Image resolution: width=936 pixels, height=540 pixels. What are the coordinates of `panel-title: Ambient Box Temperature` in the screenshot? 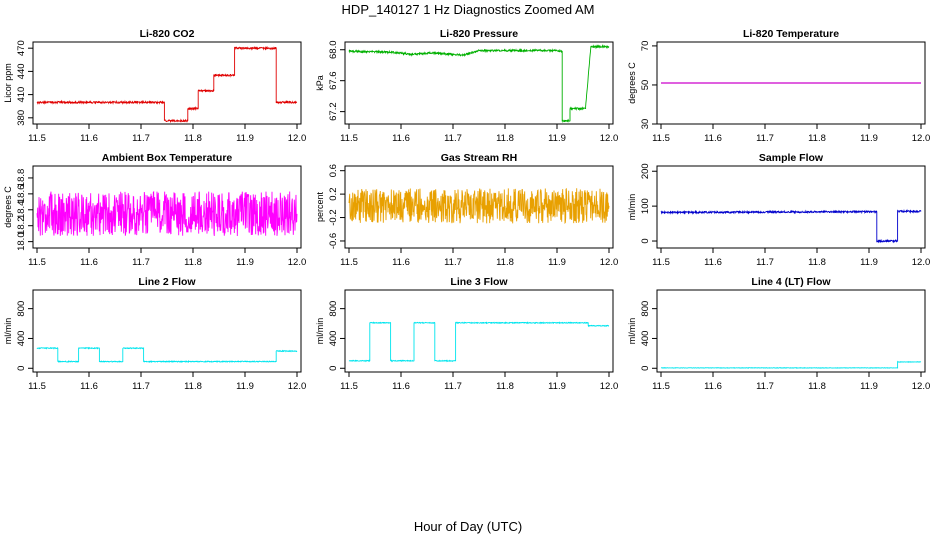 It's located at (167, 158).